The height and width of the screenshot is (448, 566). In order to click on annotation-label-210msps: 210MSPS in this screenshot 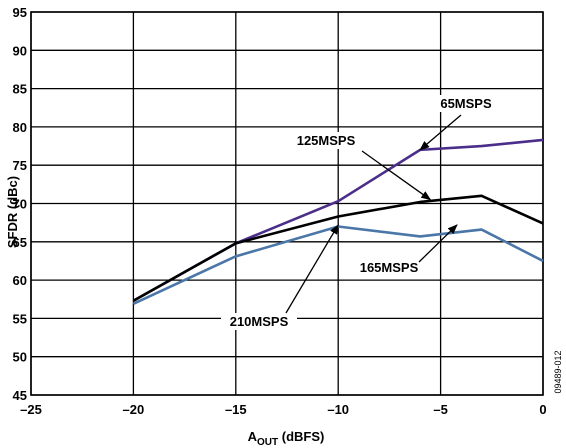, I will do `click(259, 321)`.